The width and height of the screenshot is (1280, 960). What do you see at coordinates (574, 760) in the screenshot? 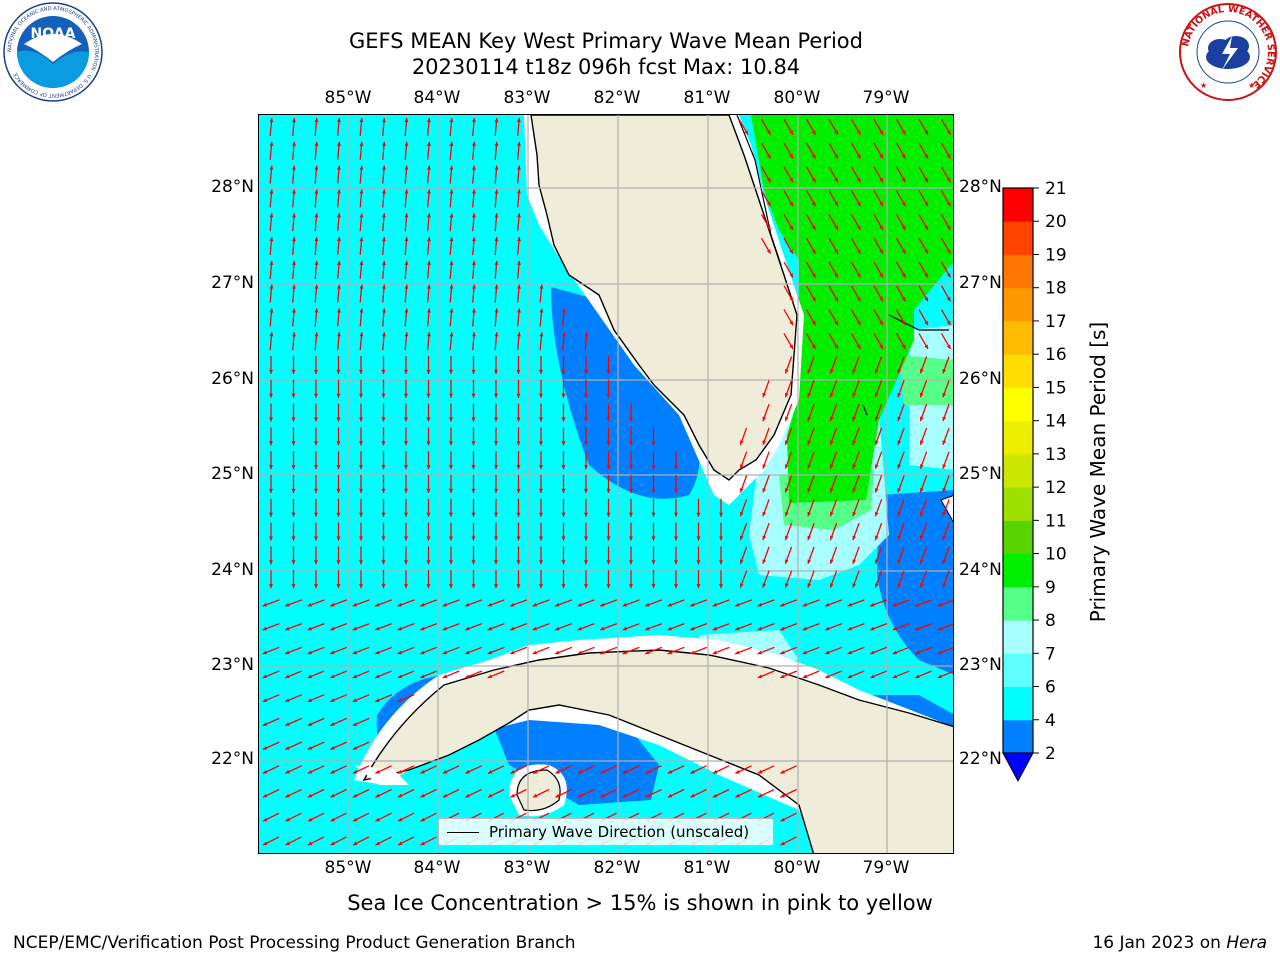
I see `period-2-4s-region` at bounding box center [574, 760].